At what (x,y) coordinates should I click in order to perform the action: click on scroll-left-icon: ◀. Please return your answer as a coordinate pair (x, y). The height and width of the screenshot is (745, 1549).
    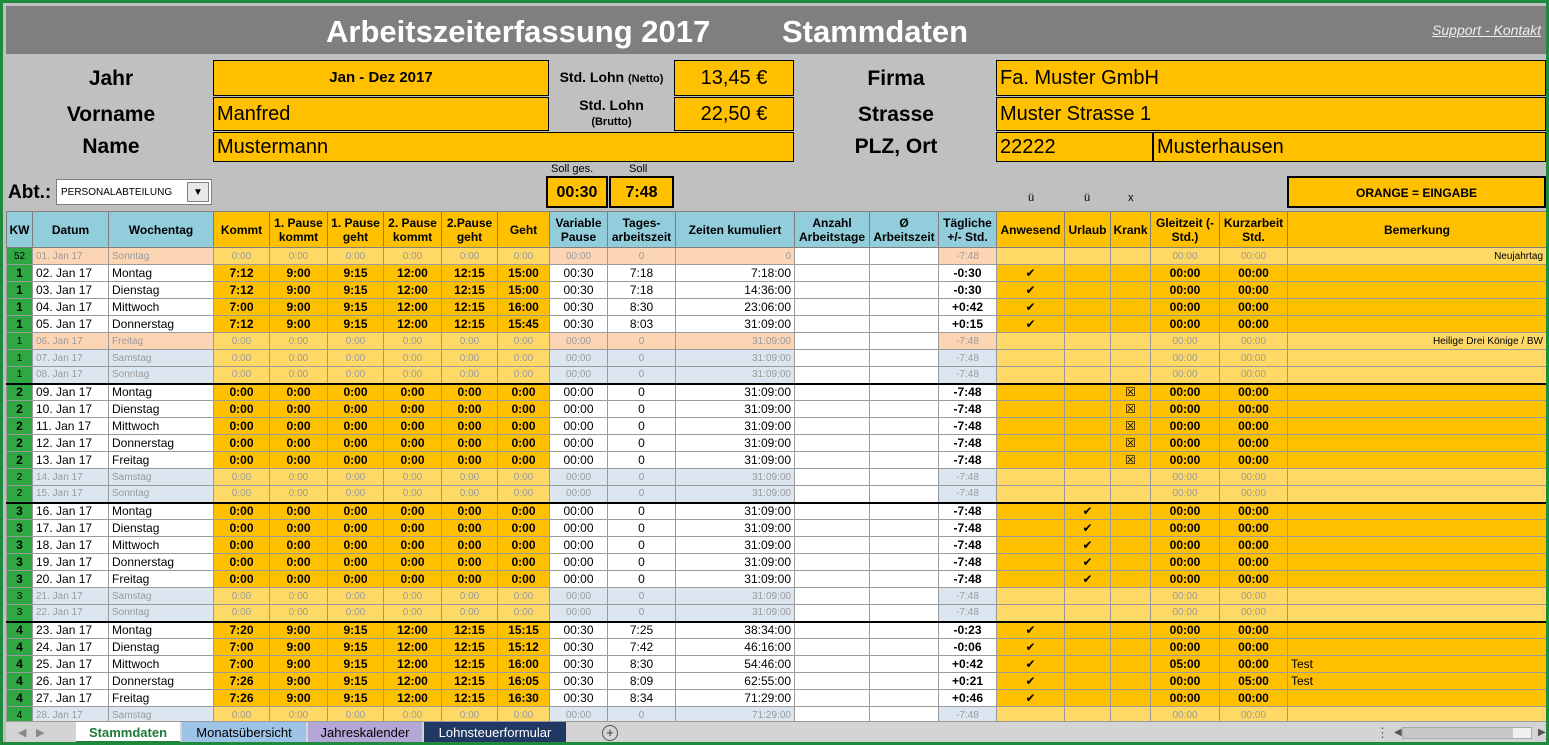
    Looking at the image, I should click on (22, 733).